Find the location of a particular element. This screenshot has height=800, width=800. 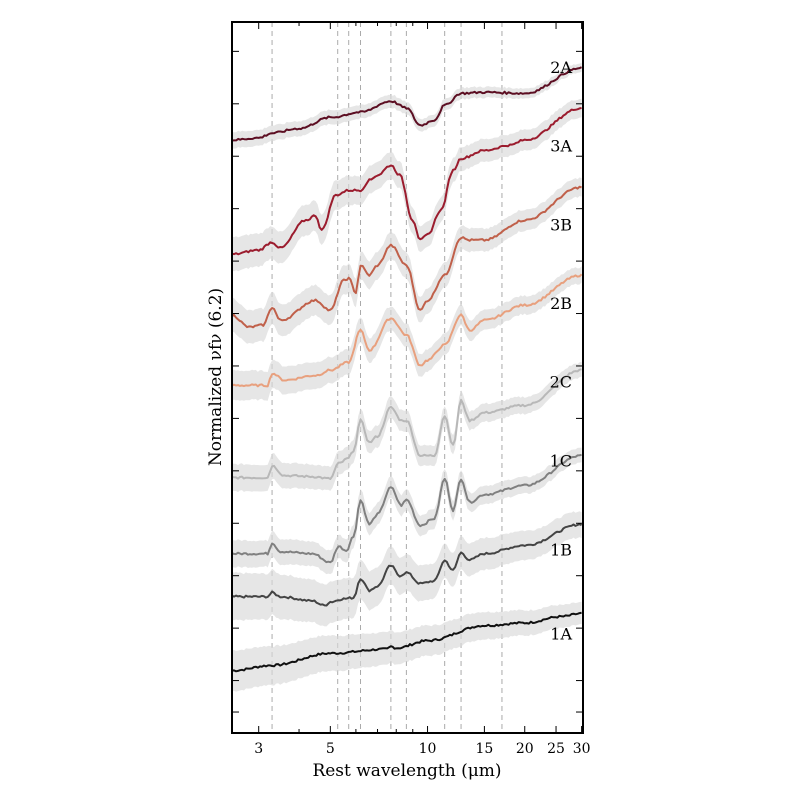

x-tick-label: 15 is located at coordinates (484, 749).